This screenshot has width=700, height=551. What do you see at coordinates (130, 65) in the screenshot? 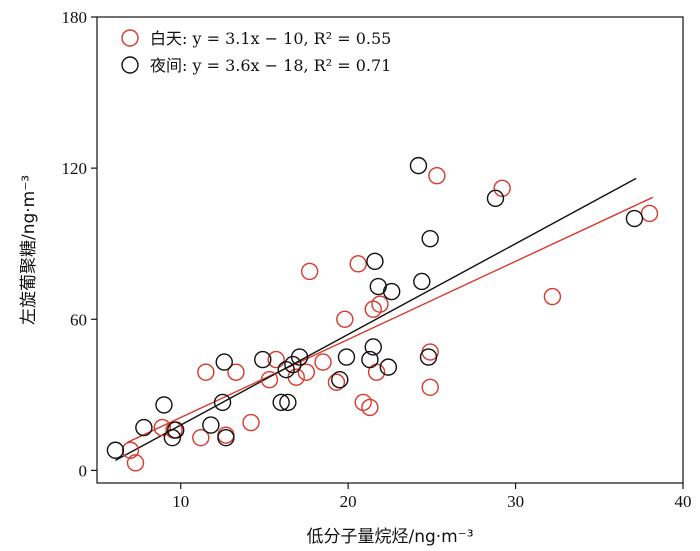
I see `legend-marker-night` at bounding box center [130, 65].